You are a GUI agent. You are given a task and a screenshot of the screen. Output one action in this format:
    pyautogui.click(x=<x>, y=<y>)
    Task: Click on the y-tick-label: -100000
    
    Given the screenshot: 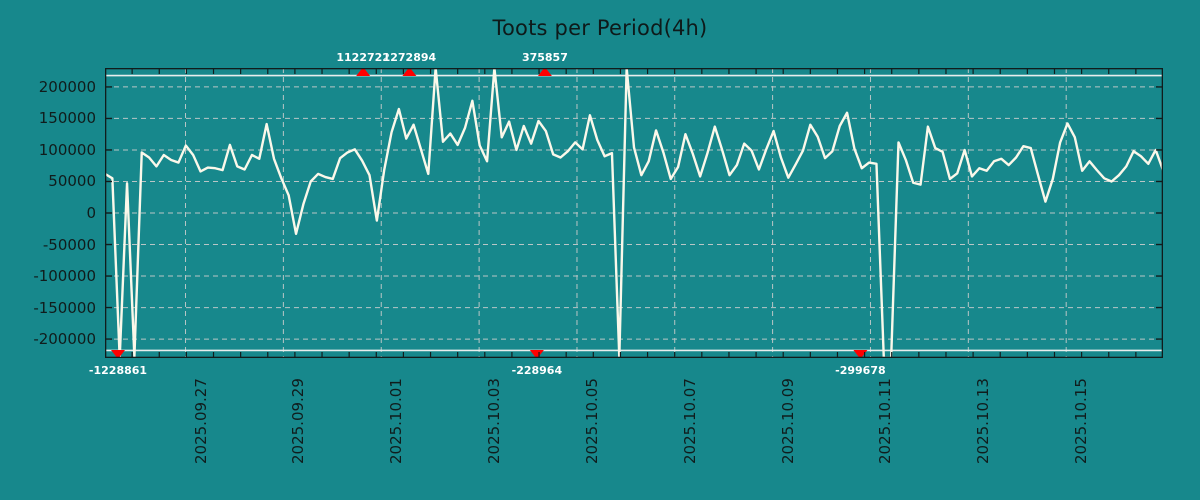 What is the action you would take?
    pyautogui.click(x=64, y=276)
    